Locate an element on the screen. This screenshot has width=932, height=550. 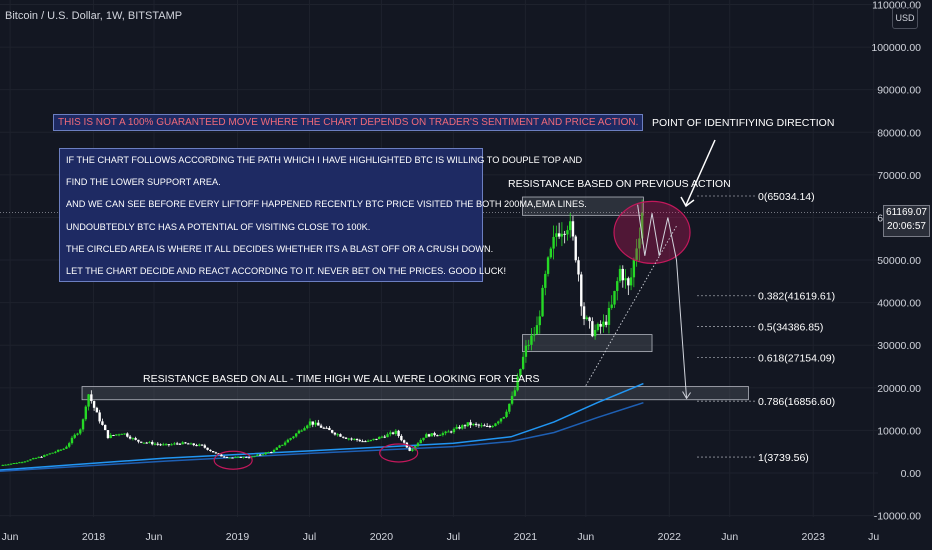
resistance-zone is located at coordinates (583, 206).